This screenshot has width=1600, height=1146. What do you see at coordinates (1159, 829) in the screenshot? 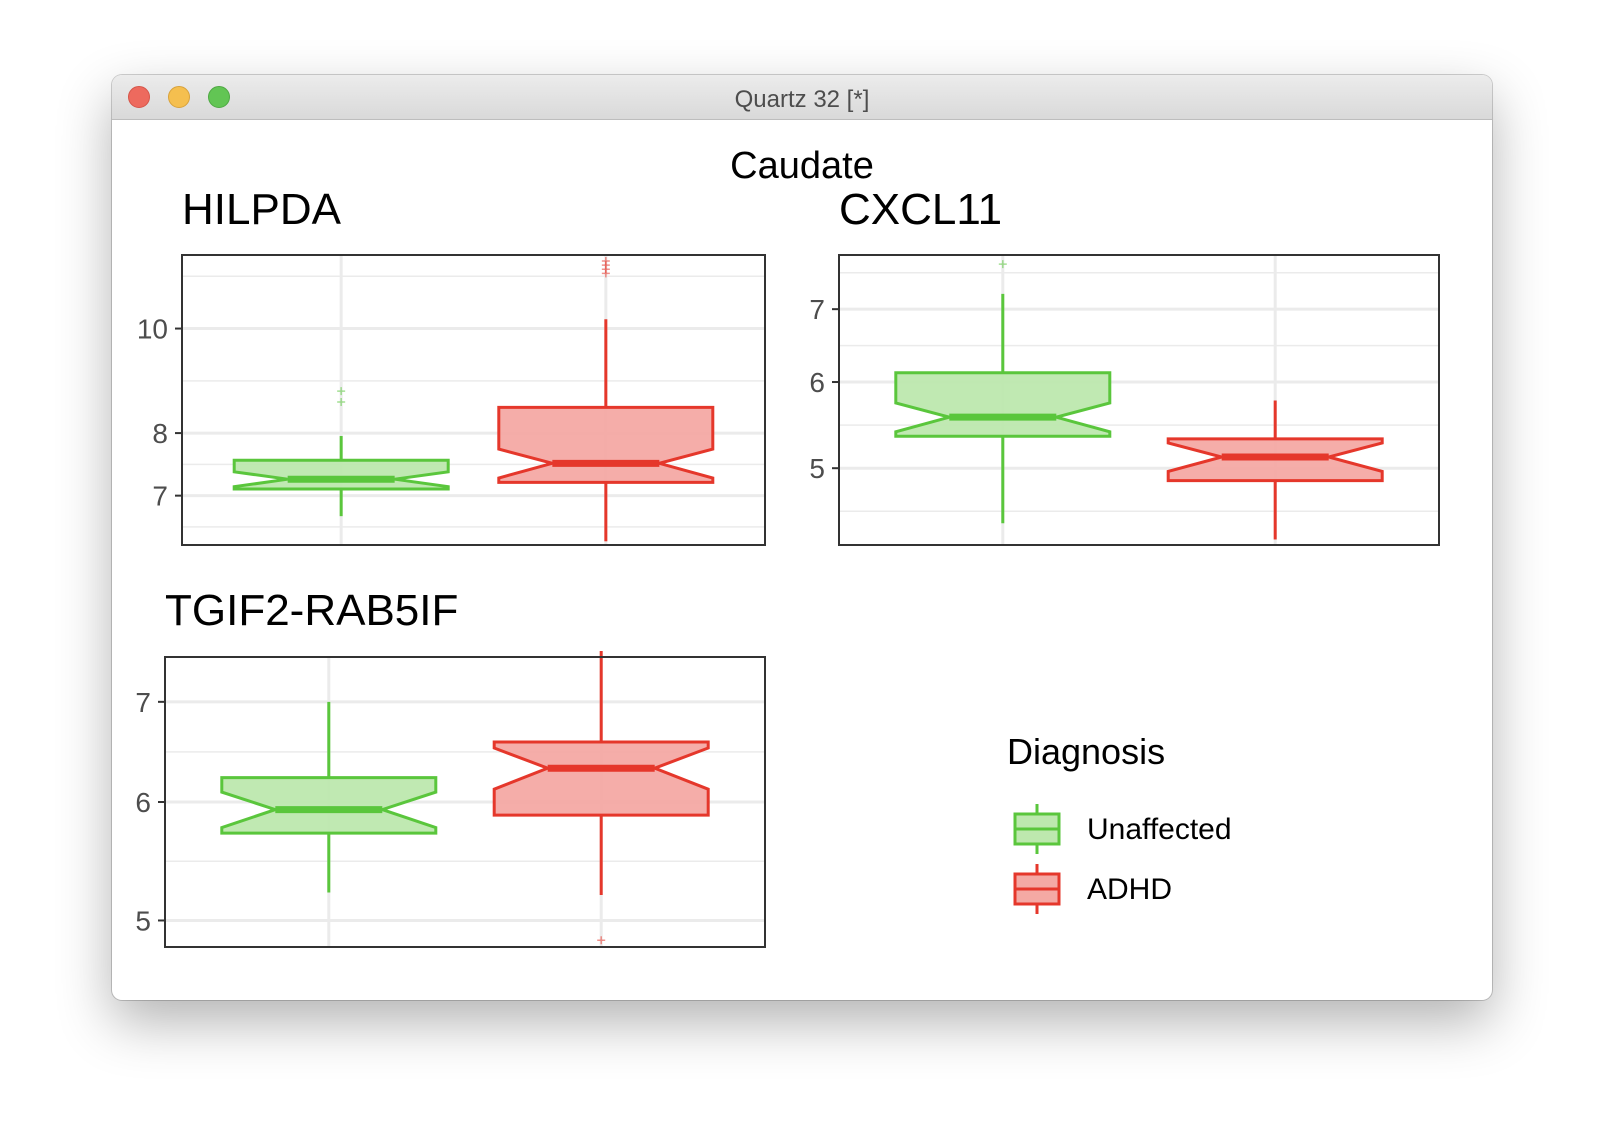
I see `legend-label-unaffected: Unaffected` at bounding box center [1159, 829].